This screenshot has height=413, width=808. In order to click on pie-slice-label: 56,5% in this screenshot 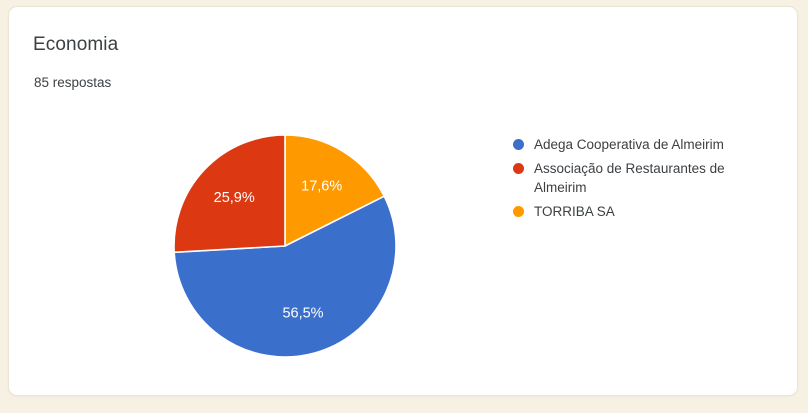, I will do `click(302, 313)`.